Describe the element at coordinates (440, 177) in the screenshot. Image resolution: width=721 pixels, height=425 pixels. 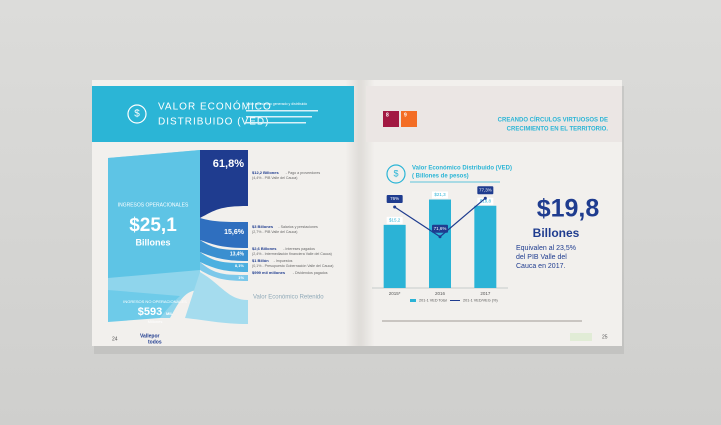
I see `chart-subtitle: ( Billones de pesos)` at that location.